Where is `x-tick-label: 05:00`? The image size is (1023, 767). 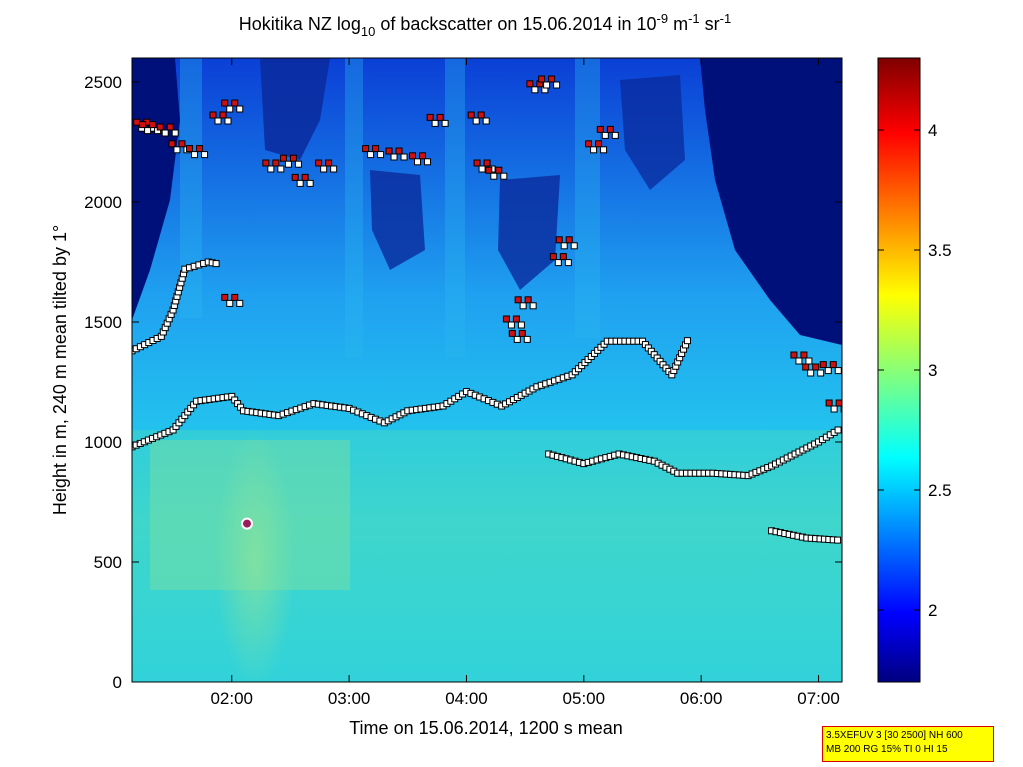
x-tick-label: 05:00 is located at coordinates (584, 698).